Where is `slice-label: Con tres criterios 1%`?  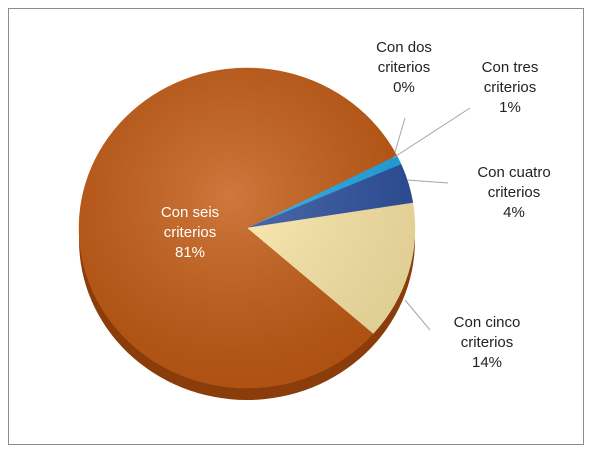 slice-label: Con tres criterios 1% is located at coordinates (510, 88).